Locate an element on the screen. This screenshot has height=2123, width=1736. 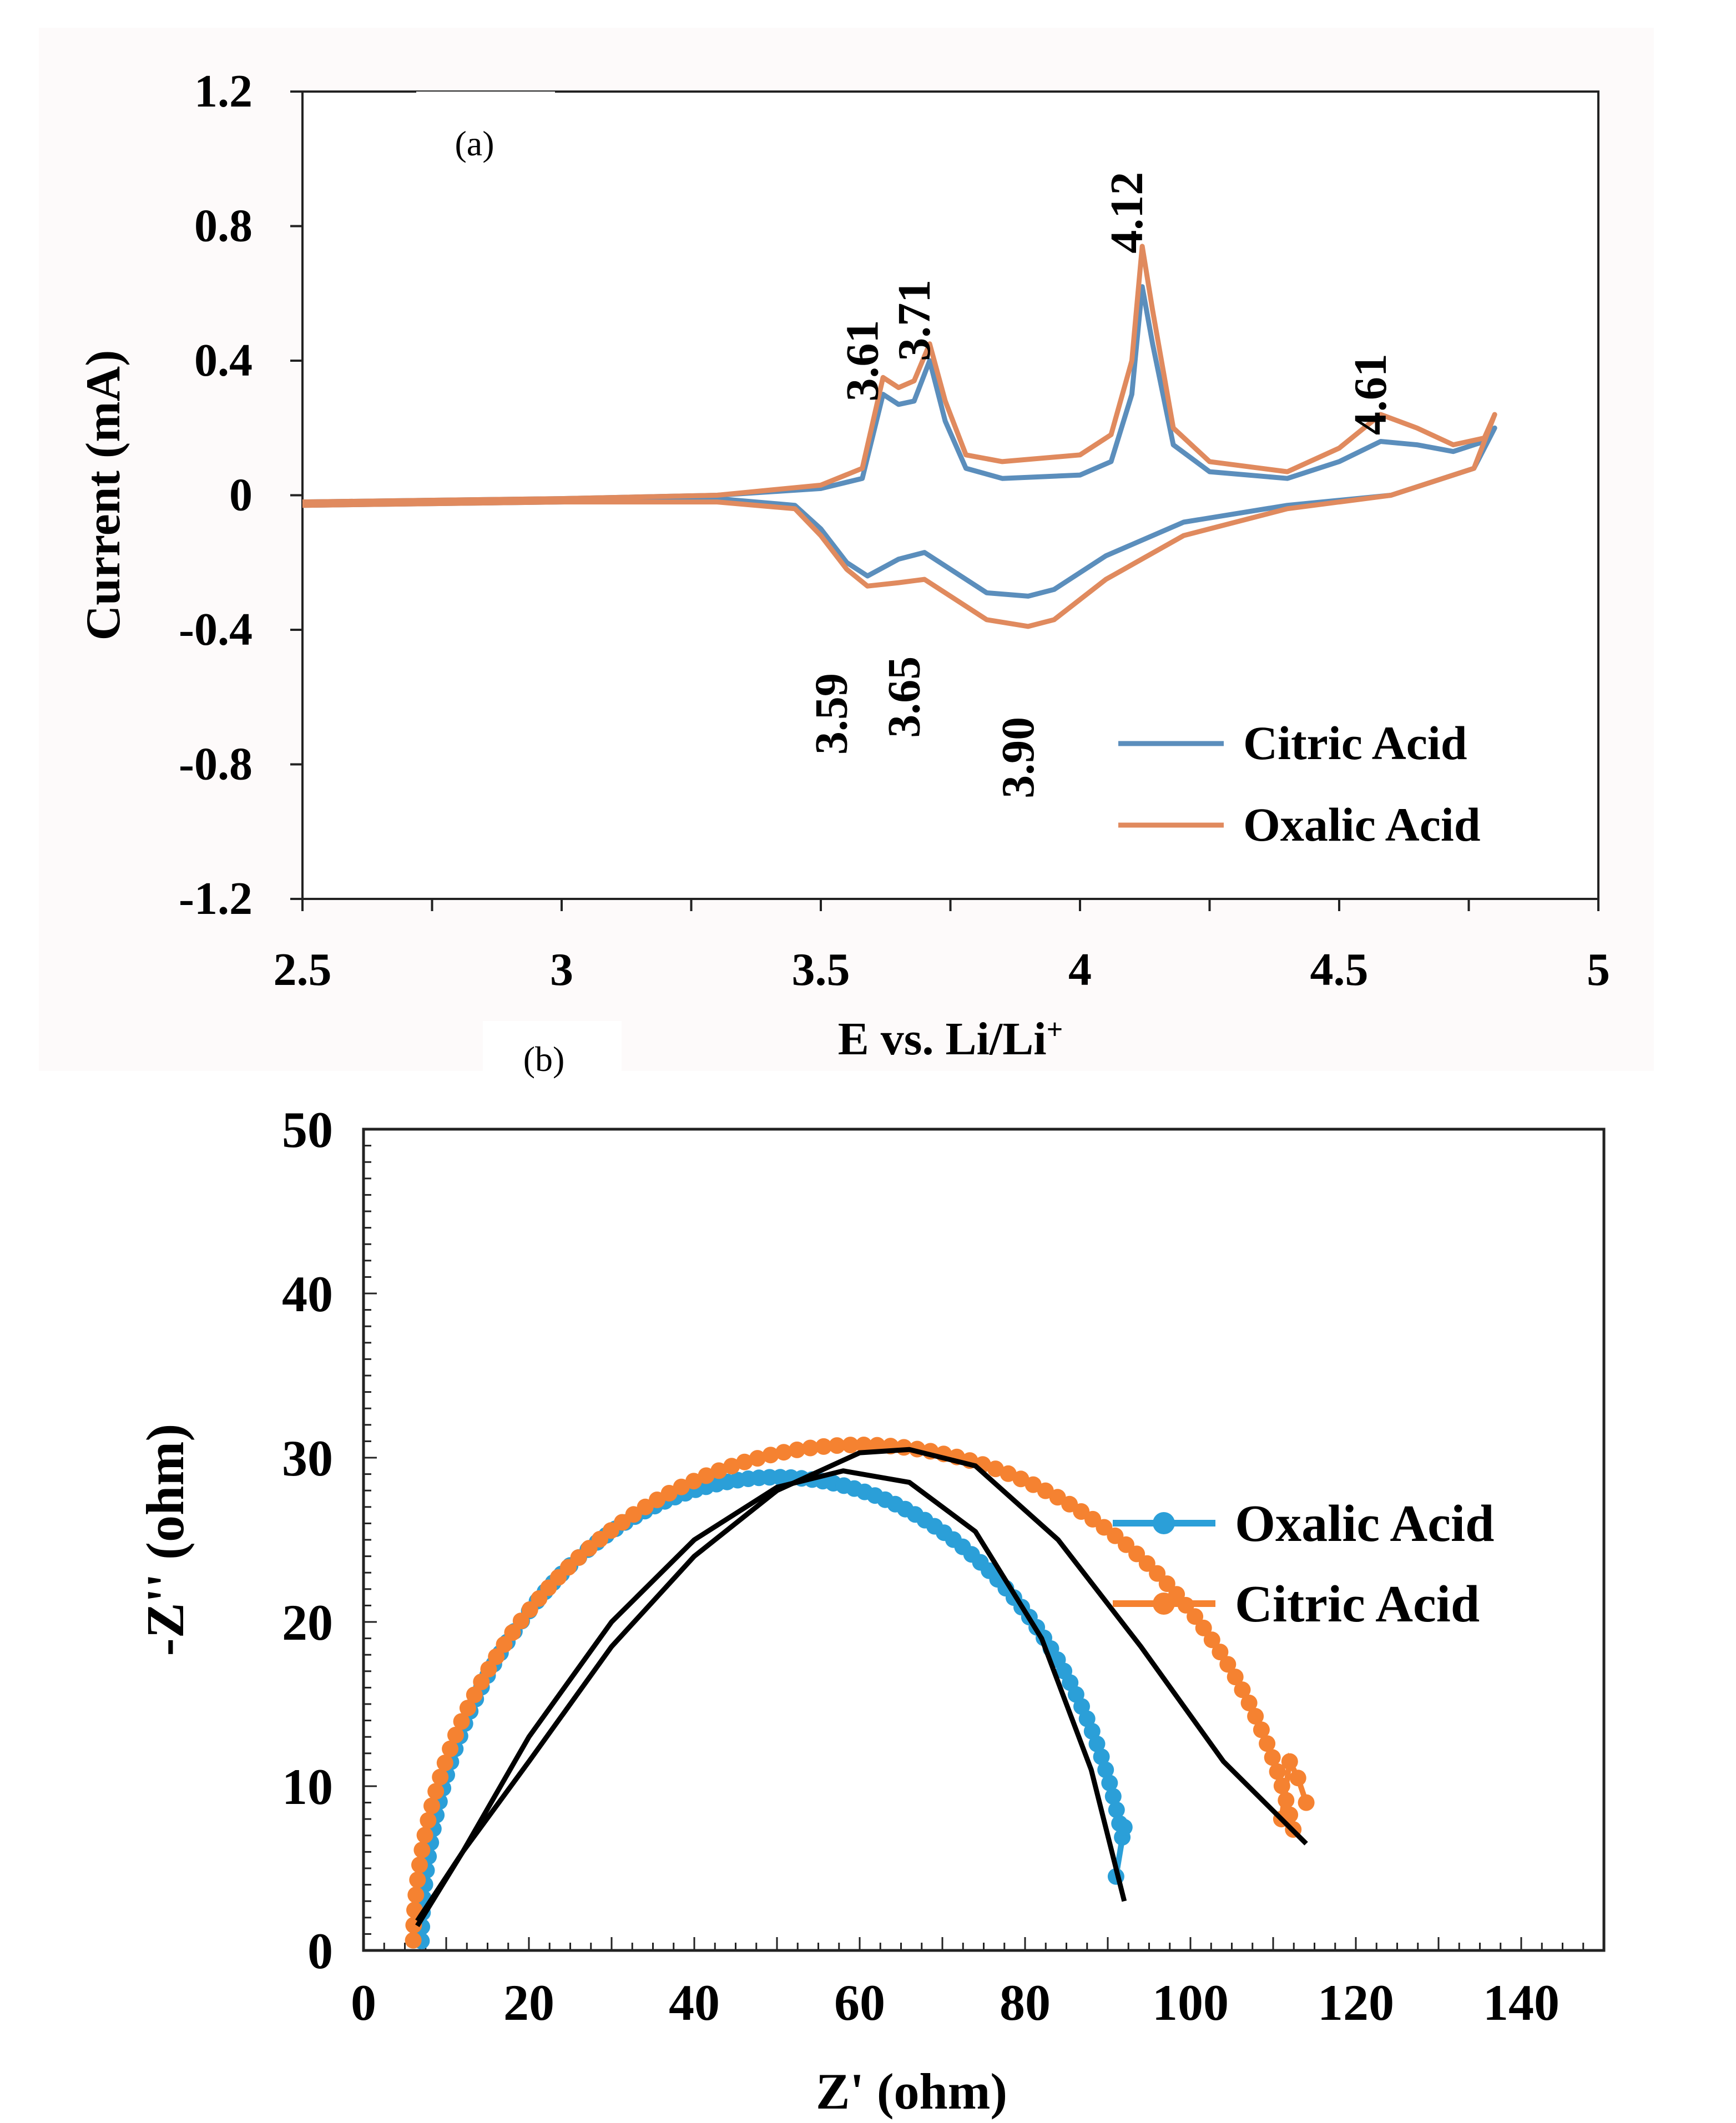
cv-x-tick-label: 2.5 is located at coordinates (303, 969).